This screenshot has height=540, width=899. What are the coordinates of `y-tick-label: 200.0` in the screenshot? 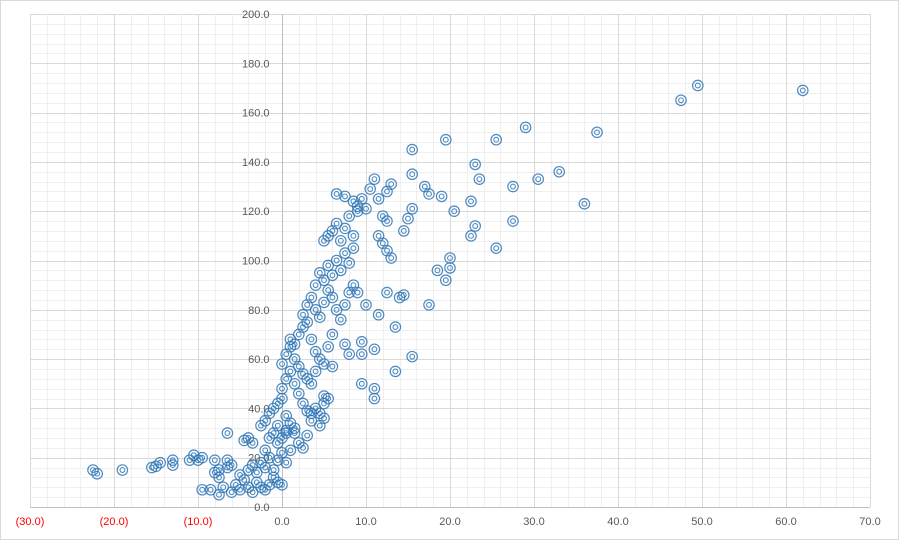 It's located at (256, 15).